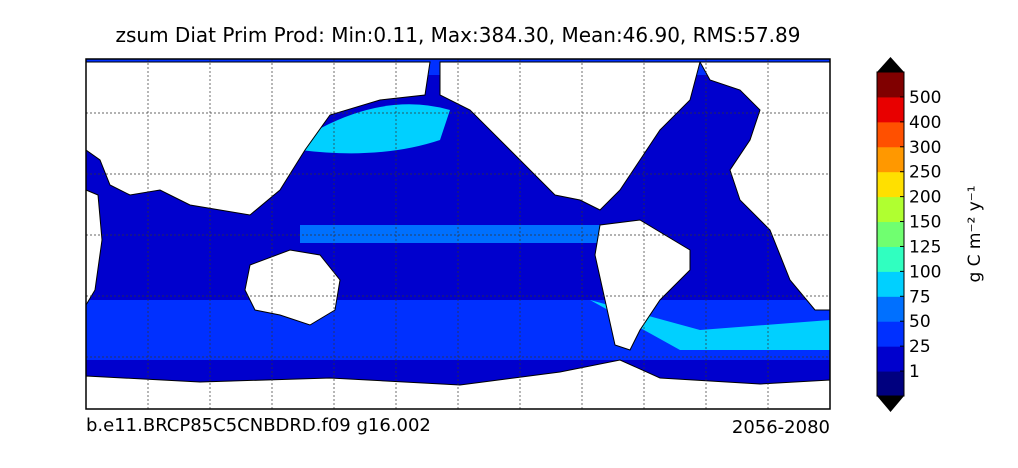  What do you see at coordinates (710, 325) in the screenshot?
I see `south-atlantic-bloom` at bounding box center [710, 325].